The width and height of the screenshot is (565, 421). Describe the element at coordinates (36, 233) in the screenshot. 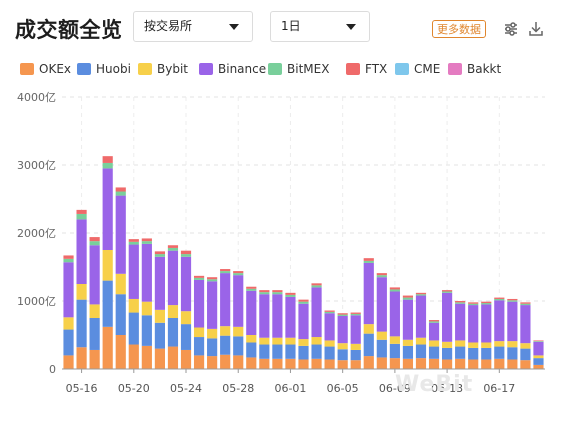

I see `y-tick-label: 2000亿` at that location.